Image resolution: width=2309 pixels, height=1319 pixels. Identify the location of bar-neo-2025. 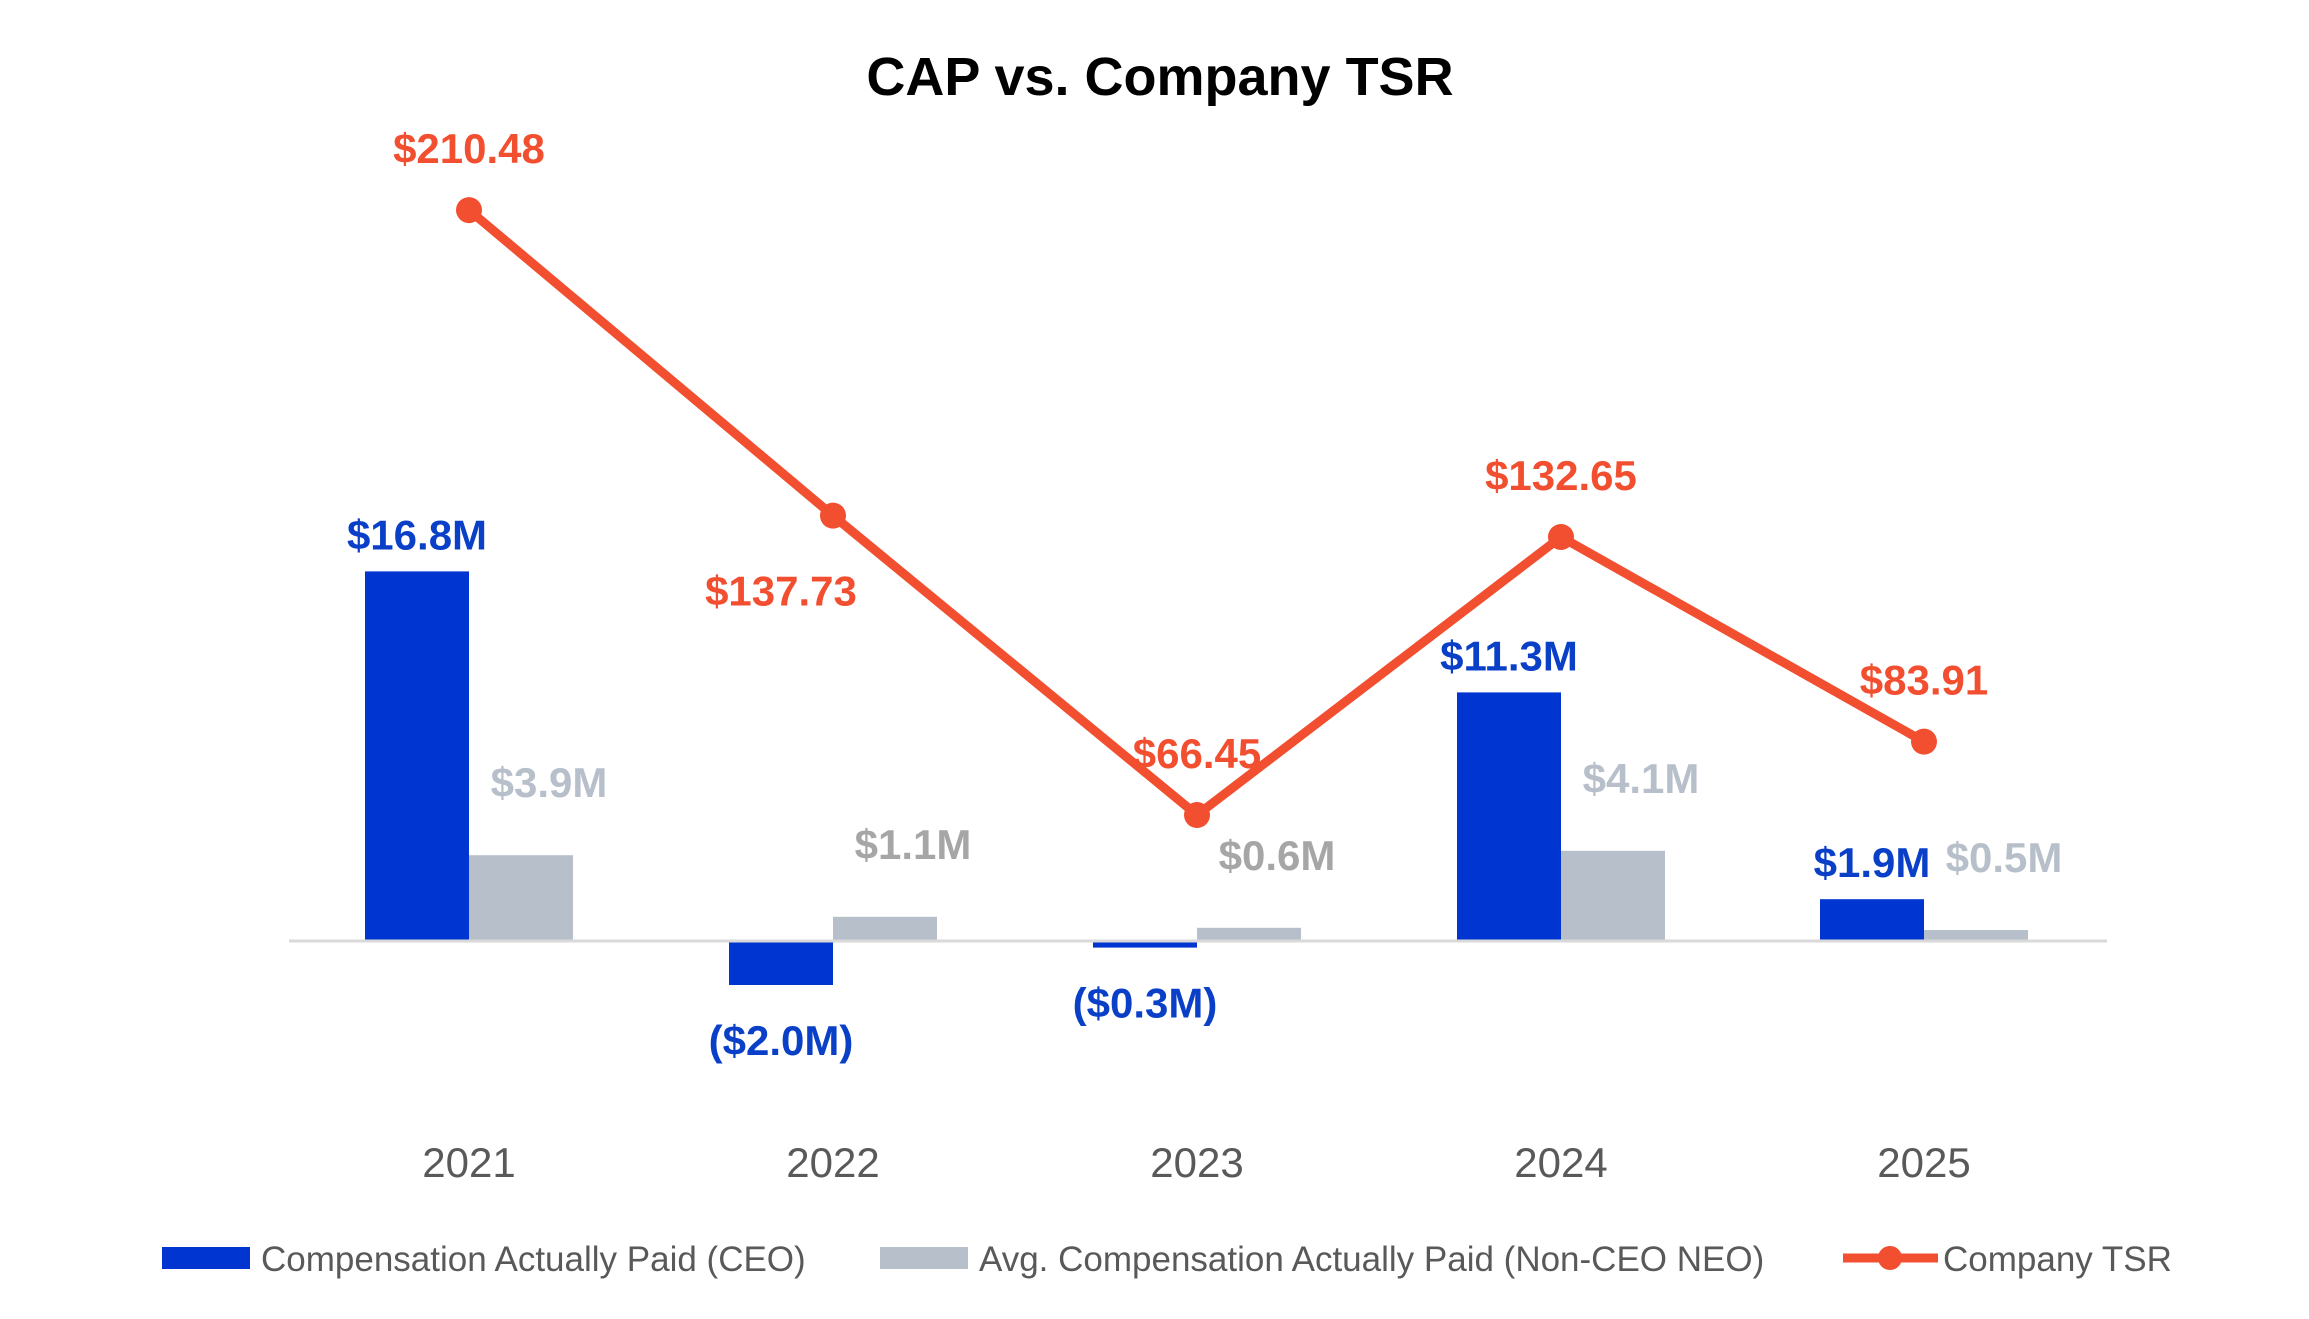
(1976, 935).